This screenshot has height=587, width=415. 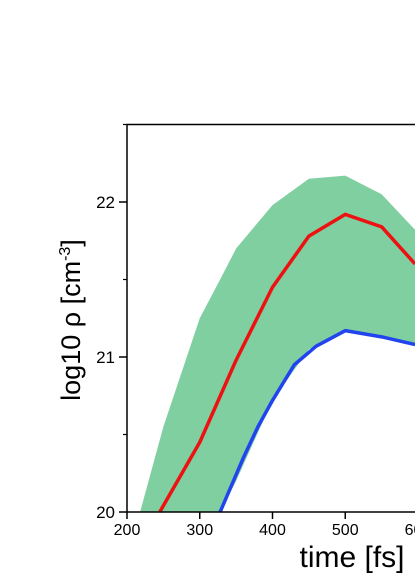 What do you see at coordinates (410, 530) in the screenshot?
I see `x-tick-label: 600` at bounding box center [410, 530].